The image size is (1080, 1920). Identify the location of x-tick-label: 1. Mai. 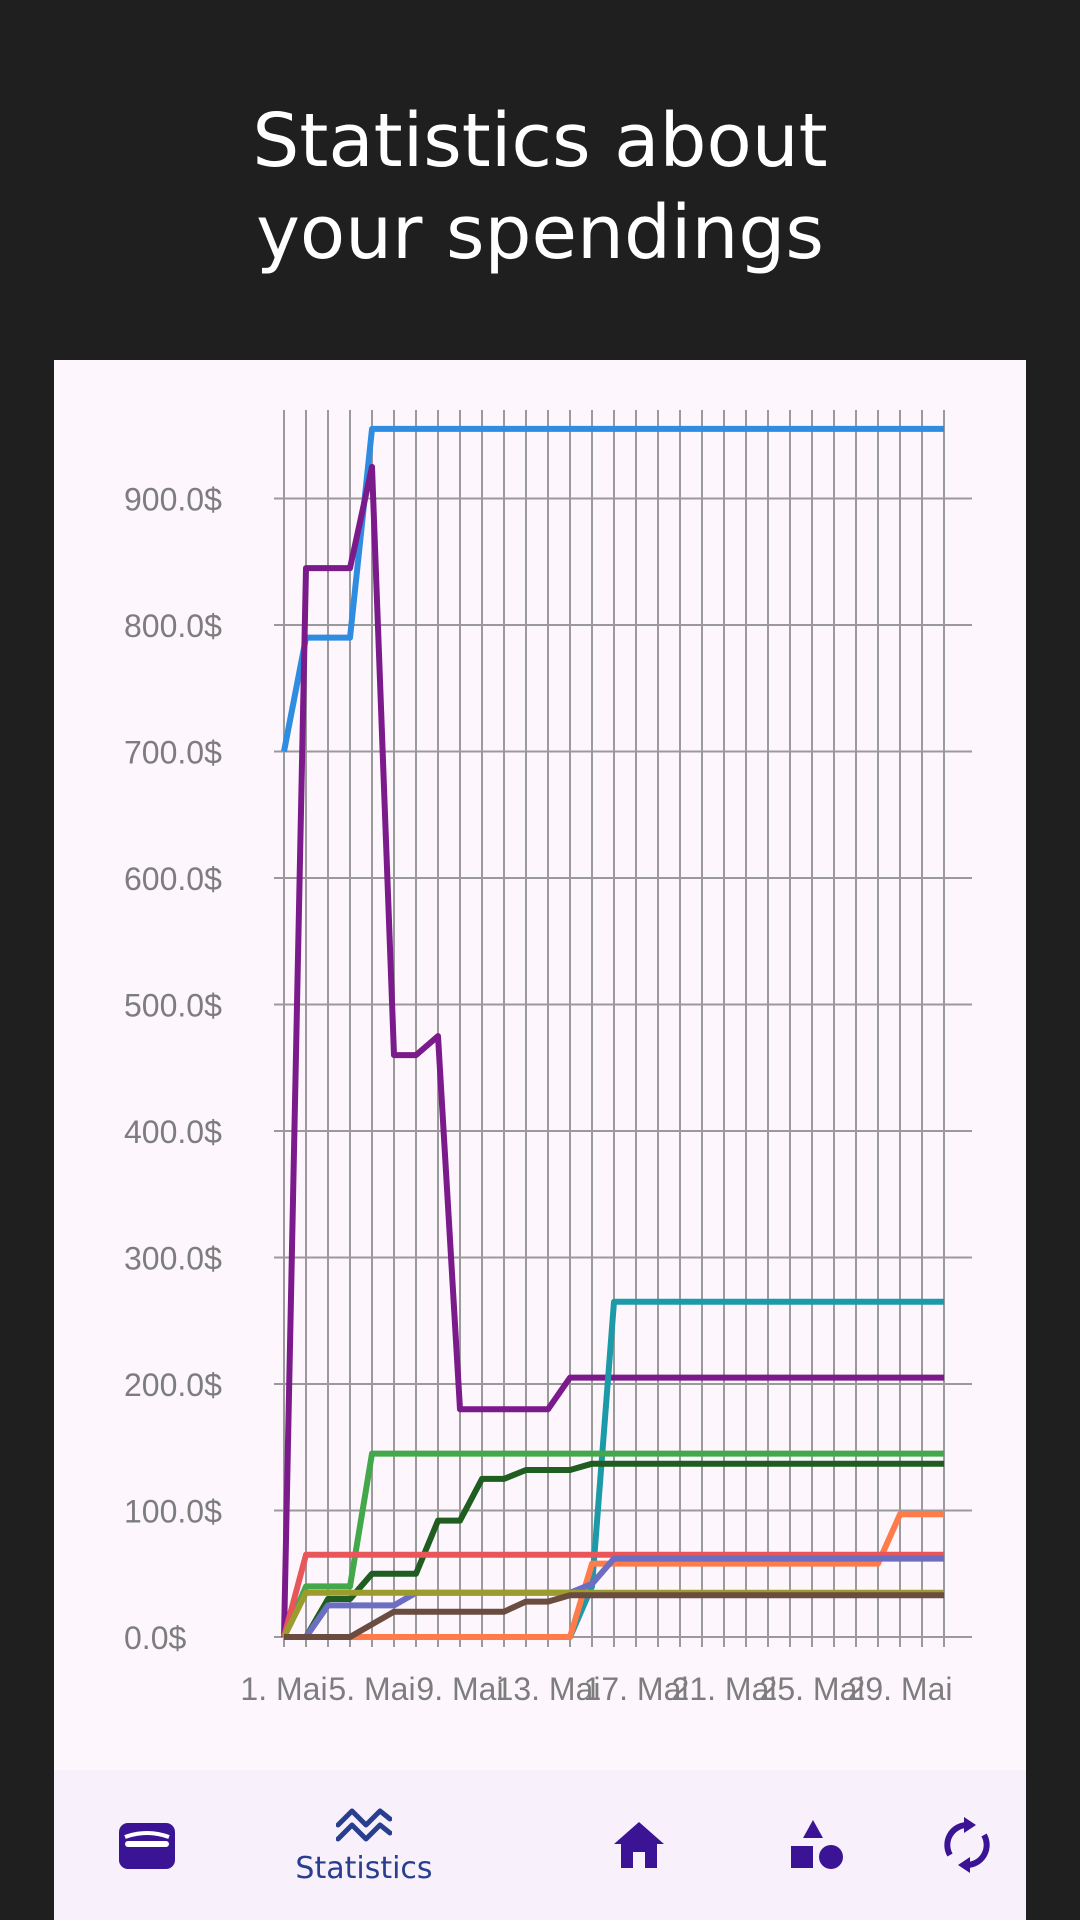
(283, 1689).